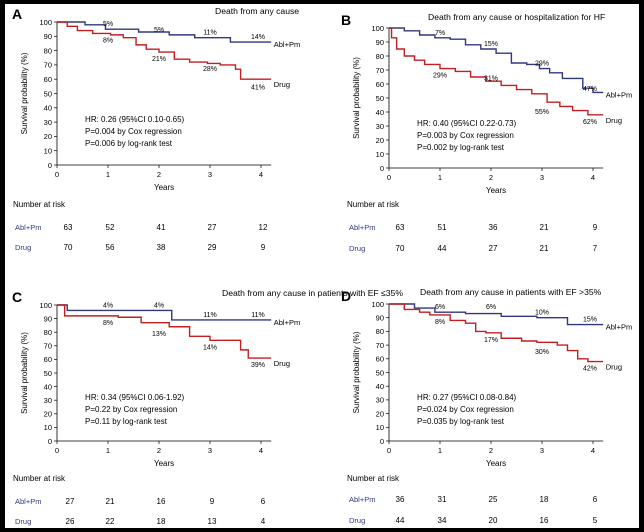 The image size is (644, 532). Describe the element at coordinates (595, 248) in the screenshot. I see `risk-cell: 7` at that location.